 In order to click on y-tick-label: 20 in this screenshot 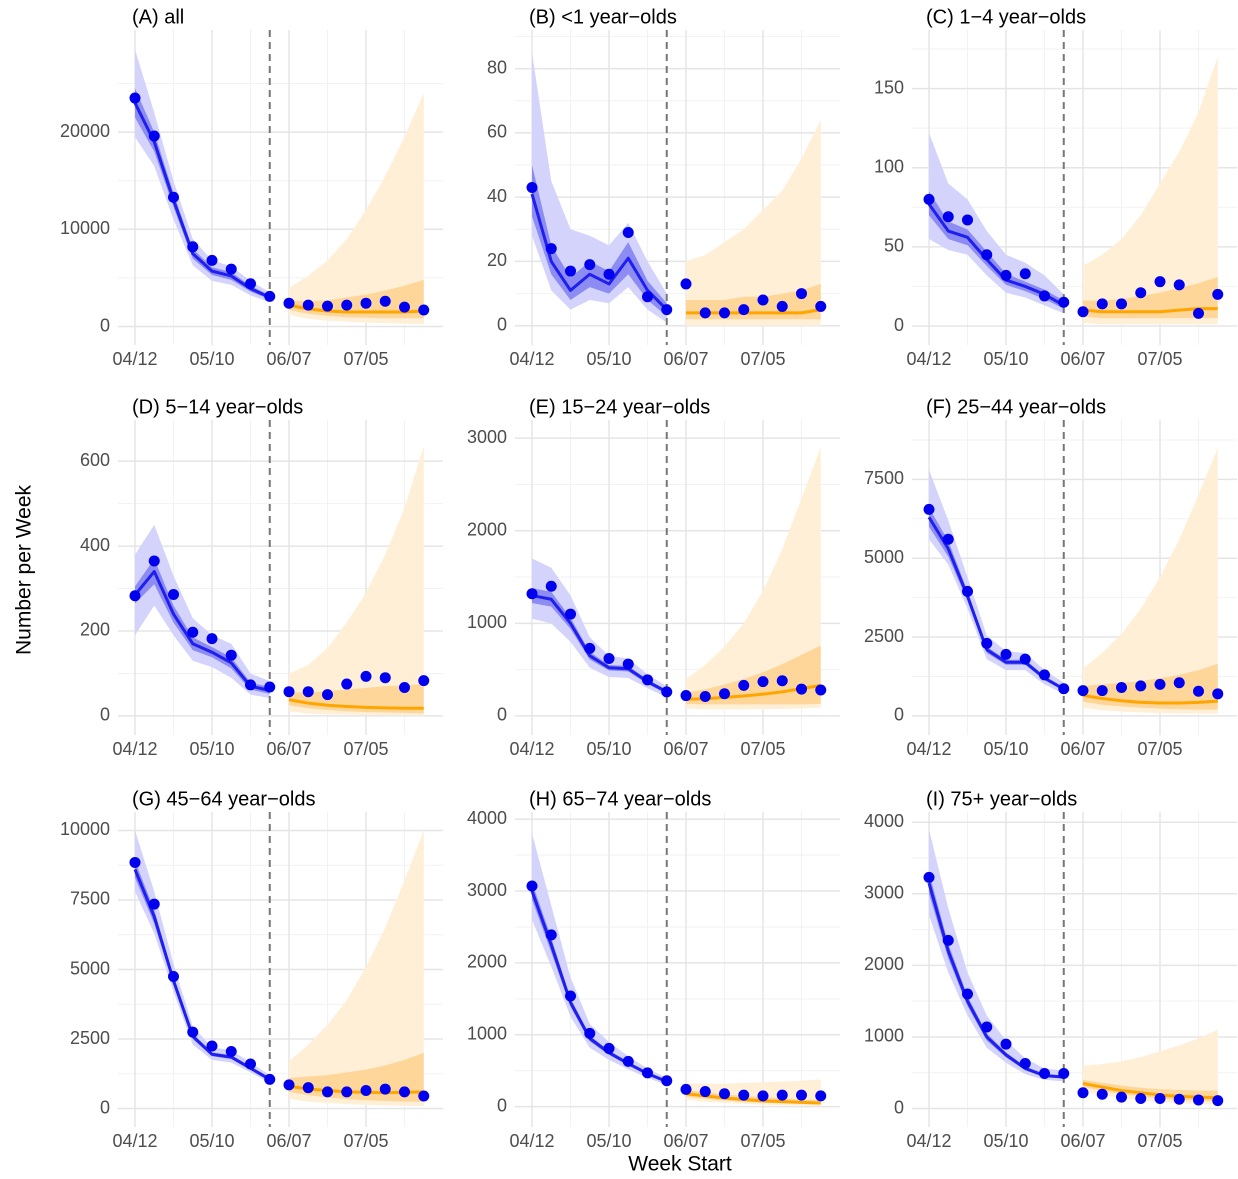, I will do `click(497, 260)`.